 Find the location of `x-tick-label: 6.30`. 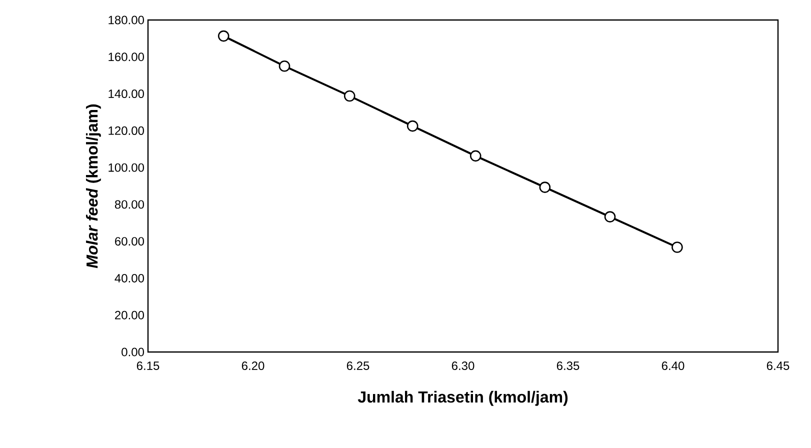

x-tick-label: 6.30 is located at coordinates (463, 366).